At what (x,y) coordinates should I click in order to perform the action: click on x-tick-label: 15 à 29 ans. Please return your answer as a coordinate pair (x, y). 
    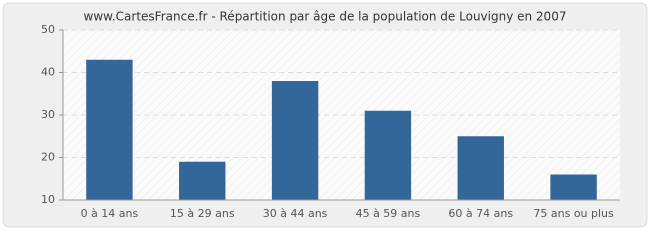
    Looking at the image, I should click on (202, 213).